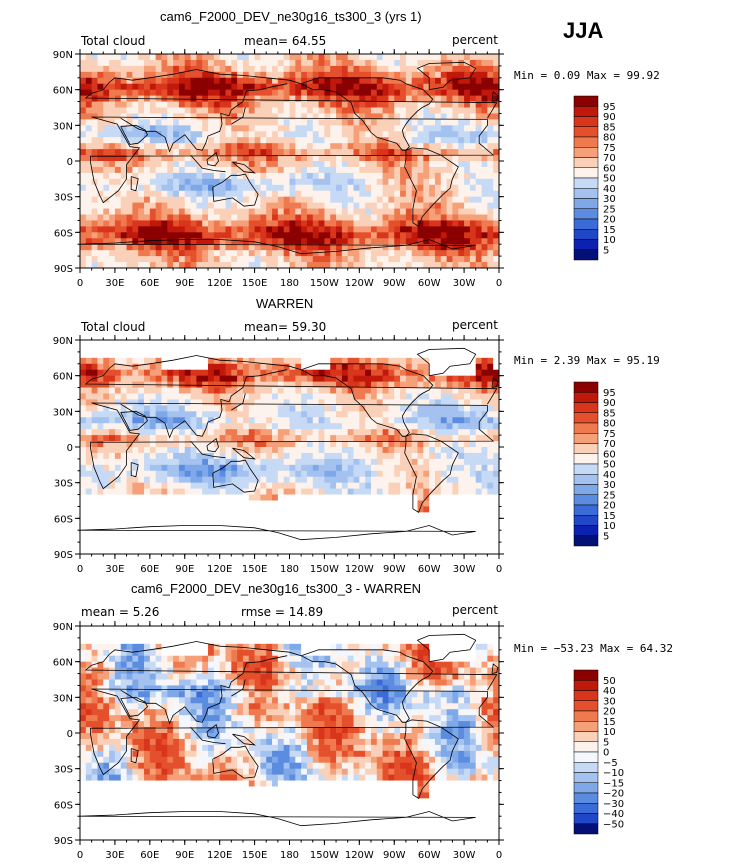 The width and height of the screenshot is (733, 864). Describe the element at coordinates (586, 142) in the screenshot. I see `colorbar-swatch` at that location.